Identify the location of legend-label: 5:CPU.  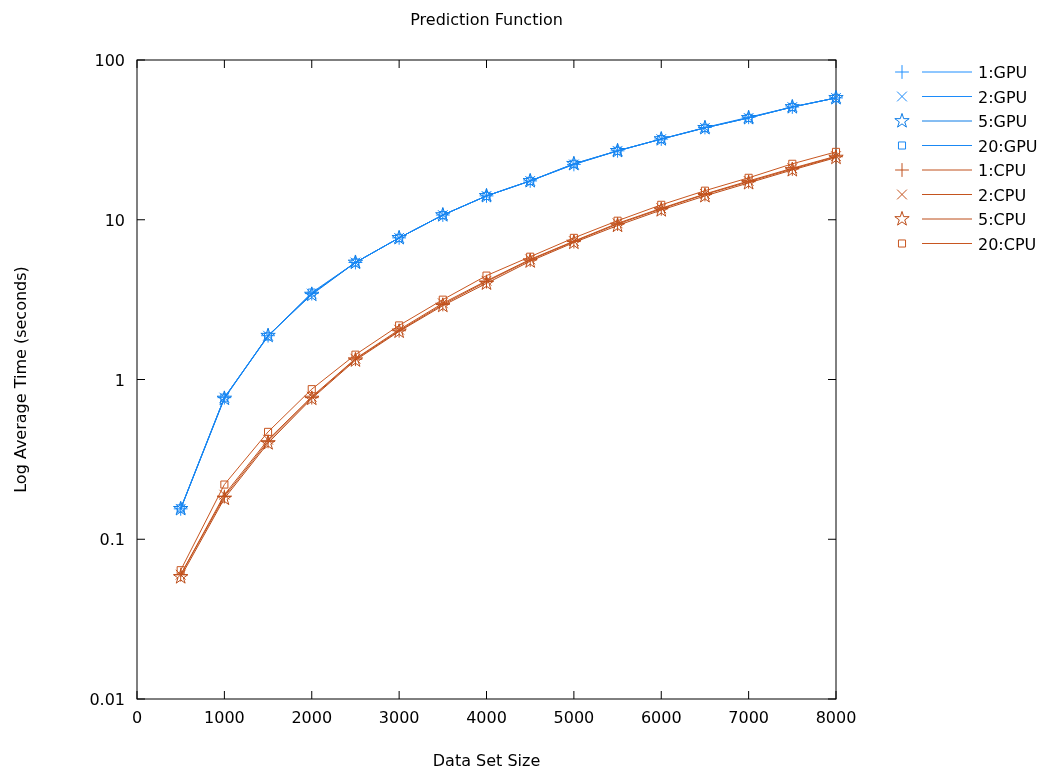
(1002, 219).